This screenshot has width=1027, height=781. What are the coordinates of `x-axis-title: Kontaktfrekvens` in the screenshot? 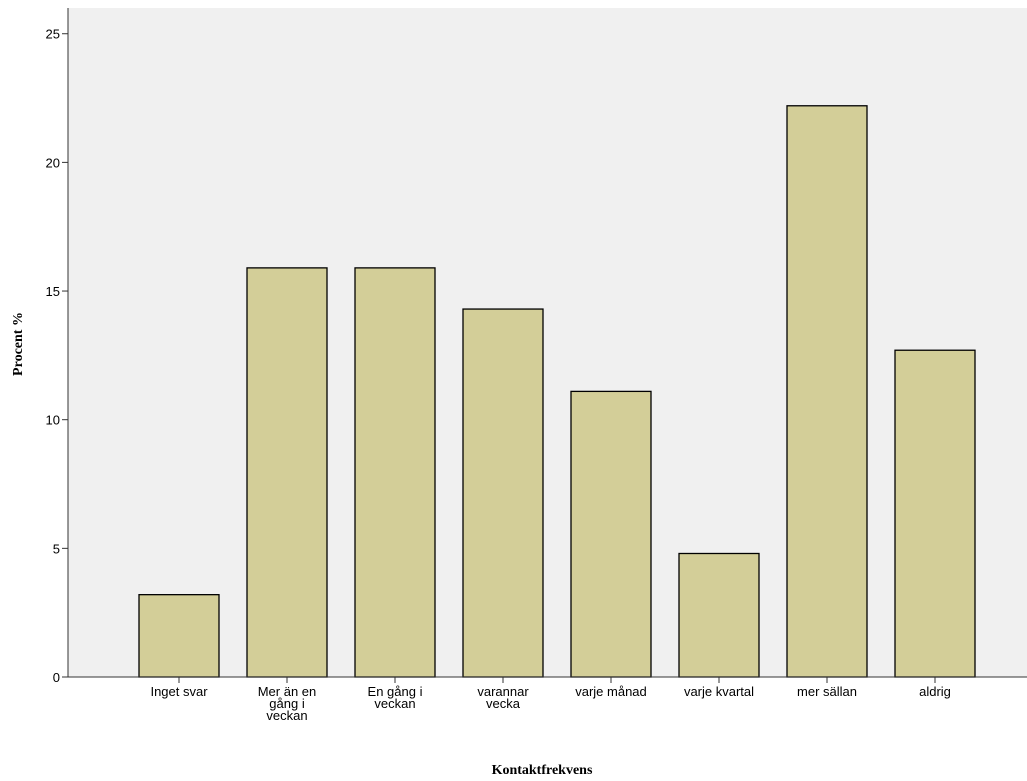 It's located at (542, 770).